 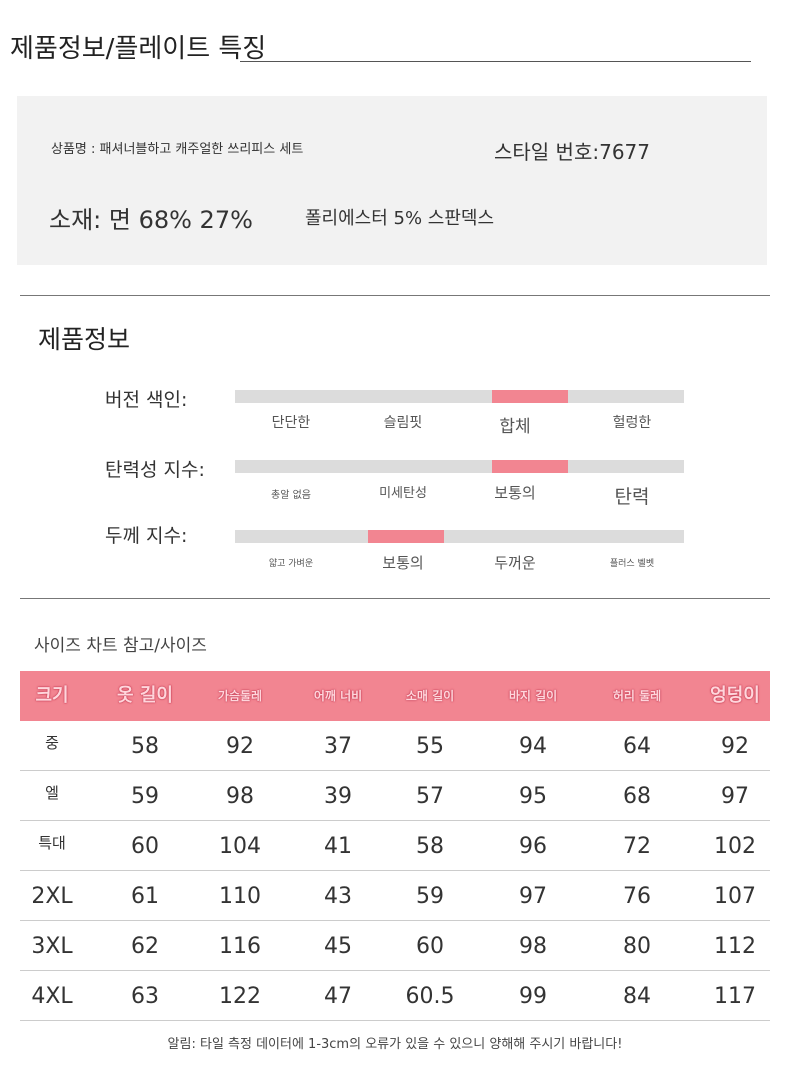 I want to click on size-label: 4XL, so click(x=52, y=996).